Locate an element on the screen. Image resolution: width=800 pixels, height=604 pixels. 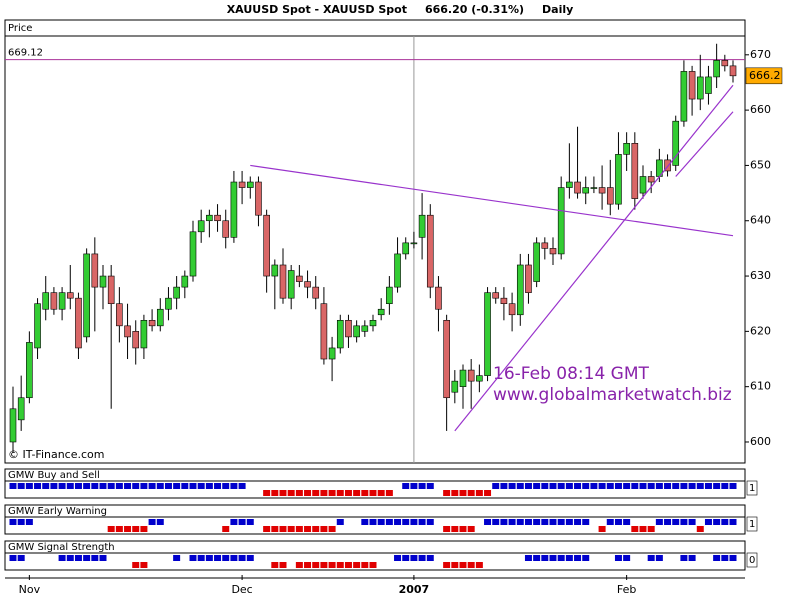
last-change: 666.20 (-0.31%) is located at coordinates (474, 9).